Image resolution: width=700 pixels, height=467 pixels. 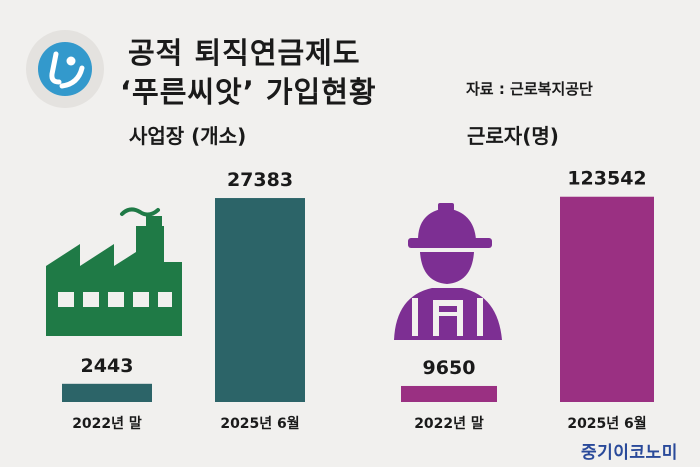 I want to click on source-note: 자료 : 근로복지공단, so click(x=529, y=89).